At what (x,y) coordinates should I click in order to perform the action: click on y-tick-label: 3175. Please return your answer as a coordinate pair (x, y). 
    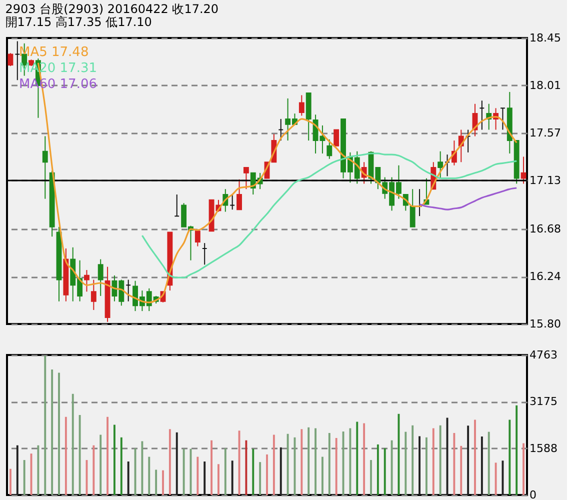
    Looking at the image, I should click on (544, 401).